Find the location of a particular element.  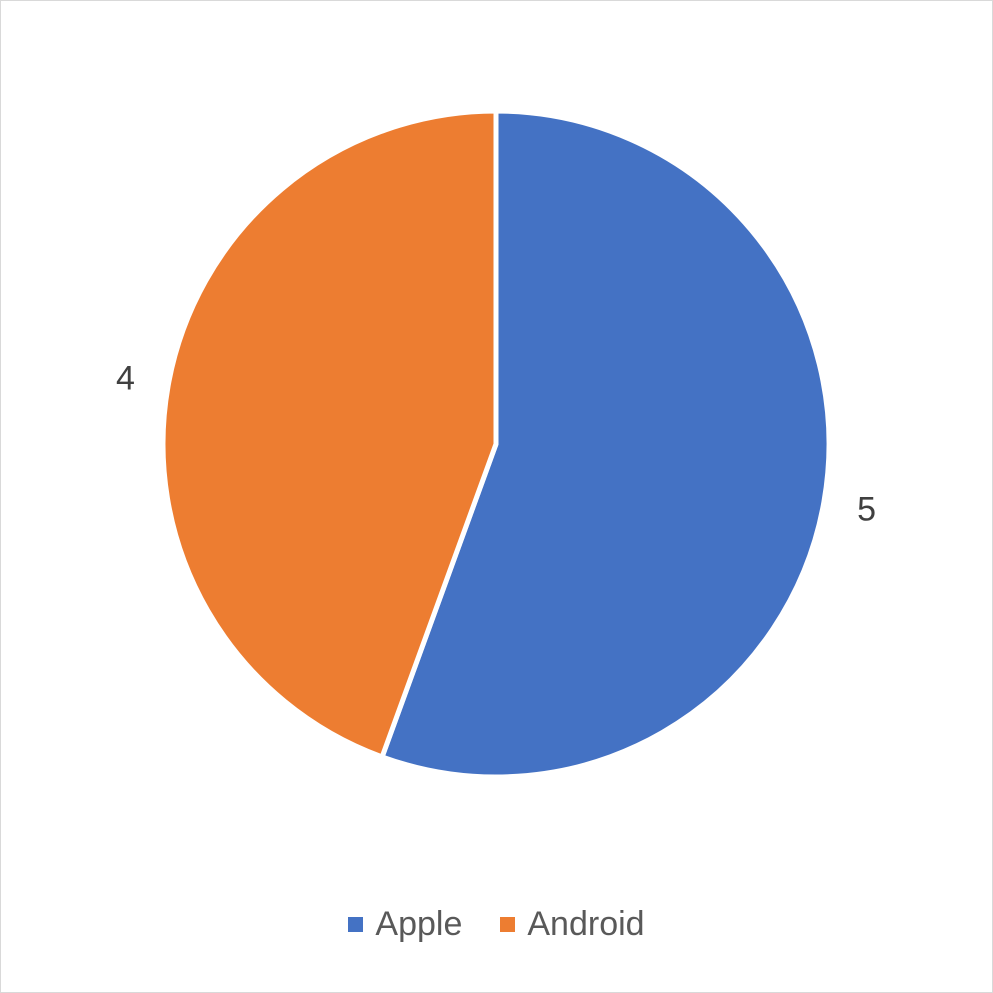

pie-data-labels: 54 is located at coordinates (496, 444).